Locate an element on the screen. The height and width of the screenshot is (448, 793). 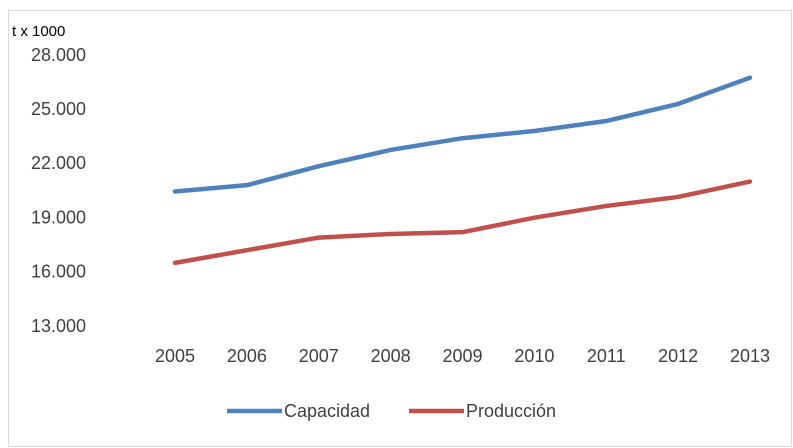
x-tick-label: 2013 is located at coordinates (750, 356).